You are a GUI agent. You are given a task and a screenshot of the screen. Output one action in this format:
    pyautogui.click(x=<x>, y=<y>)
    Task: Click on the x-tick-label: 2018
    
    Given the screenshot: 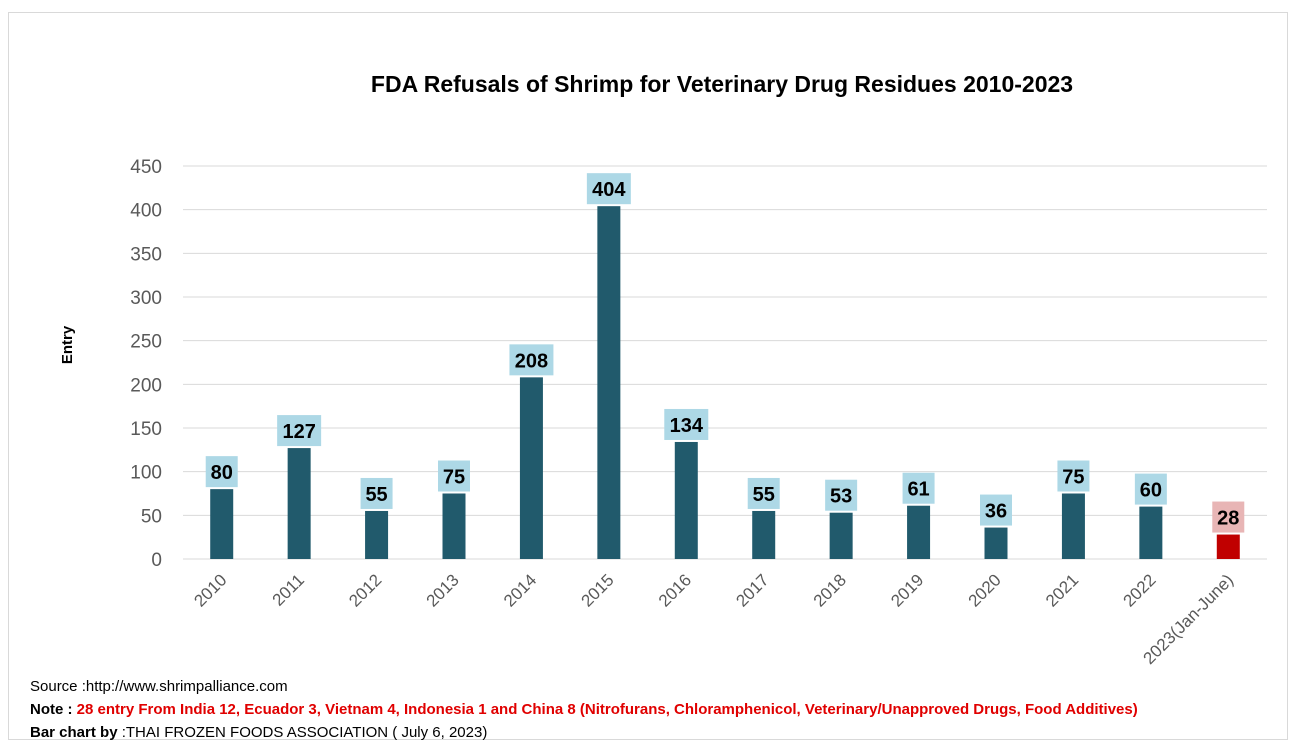 What is the action you would take?
    pyautogui.click(x=830, y=590)
    